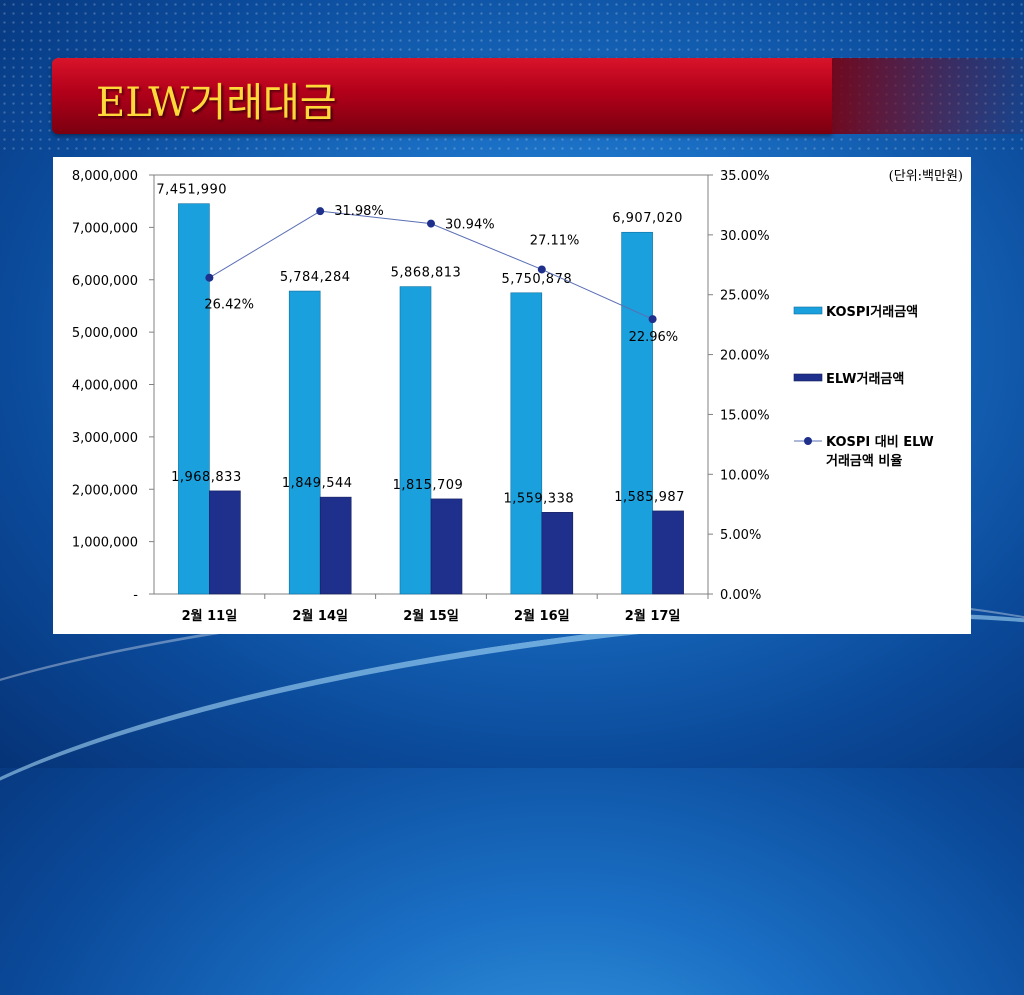  What do you see at coordinates (542, 616) in the screenshot?
I see `x-axis-category-label: 2월 16일` at bounding box center [542, 616].